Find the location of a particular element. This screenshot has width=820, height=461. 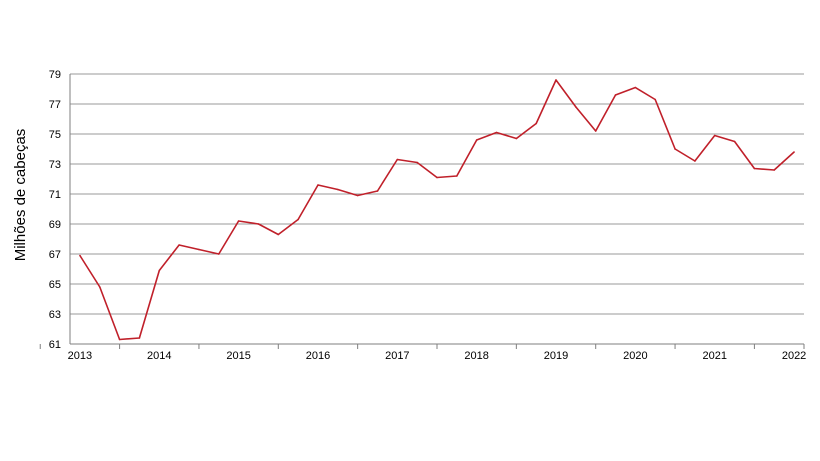

y-tick-label: 67 is located at coordinates (55, 255).